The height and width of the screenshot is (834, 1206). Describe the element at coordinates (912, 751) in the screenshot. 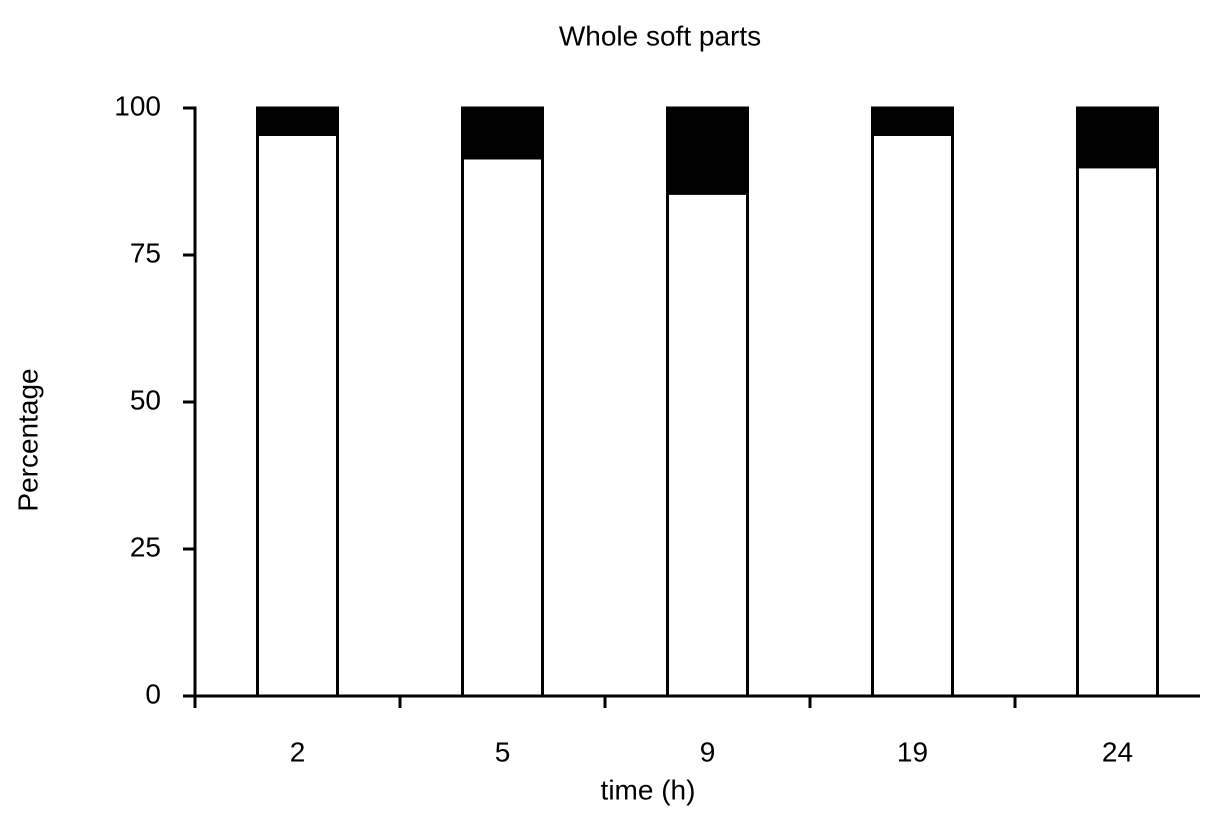

I see `x-tick-label: 19` at that location.